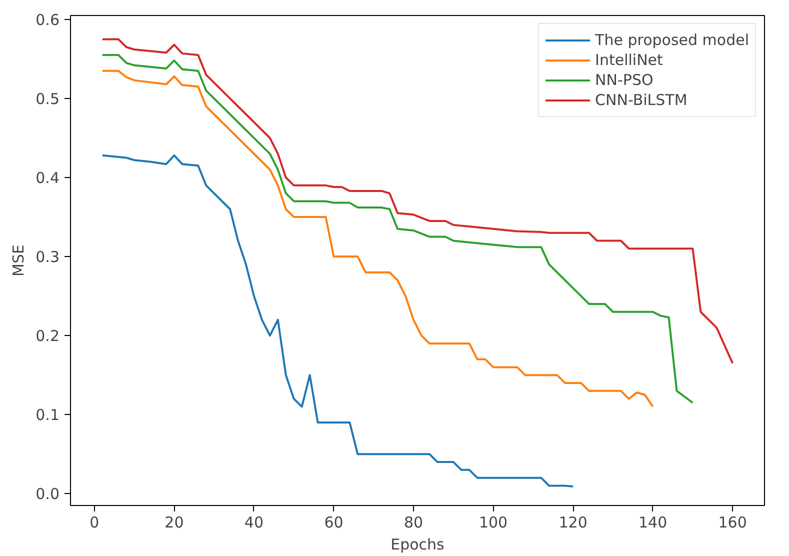 The height and width of the screenshot is (556, 789). I want to click on x-tick-label: 100, so click(493, 523).